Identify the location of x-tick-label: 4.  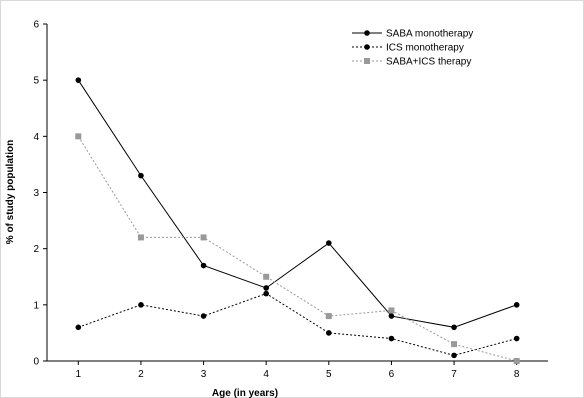
(266, 374).